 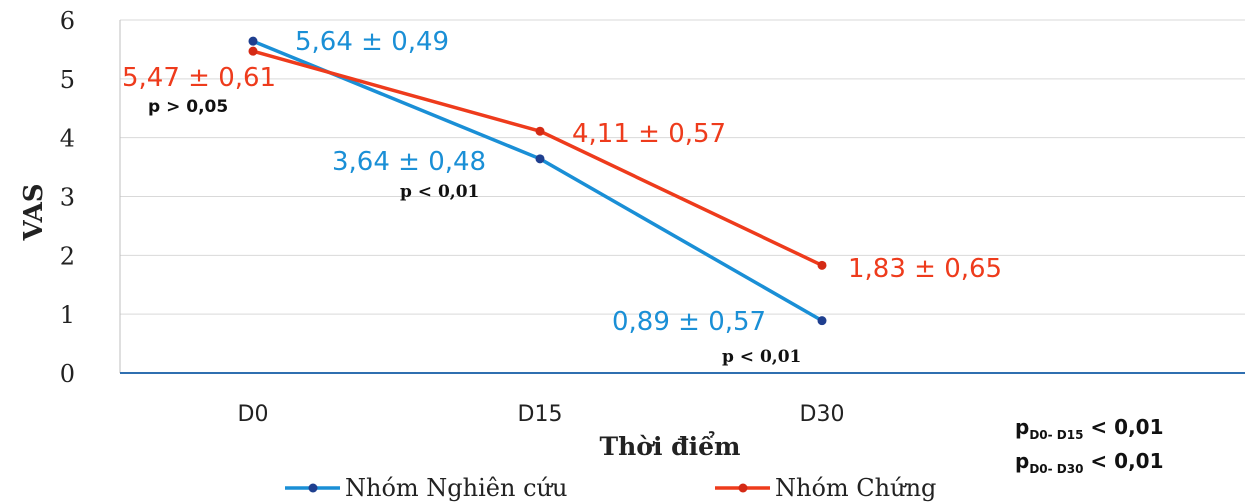 I want to click on y-tick-labels: 0 1 2 3 4 5 6, so click(x=67, y=197).